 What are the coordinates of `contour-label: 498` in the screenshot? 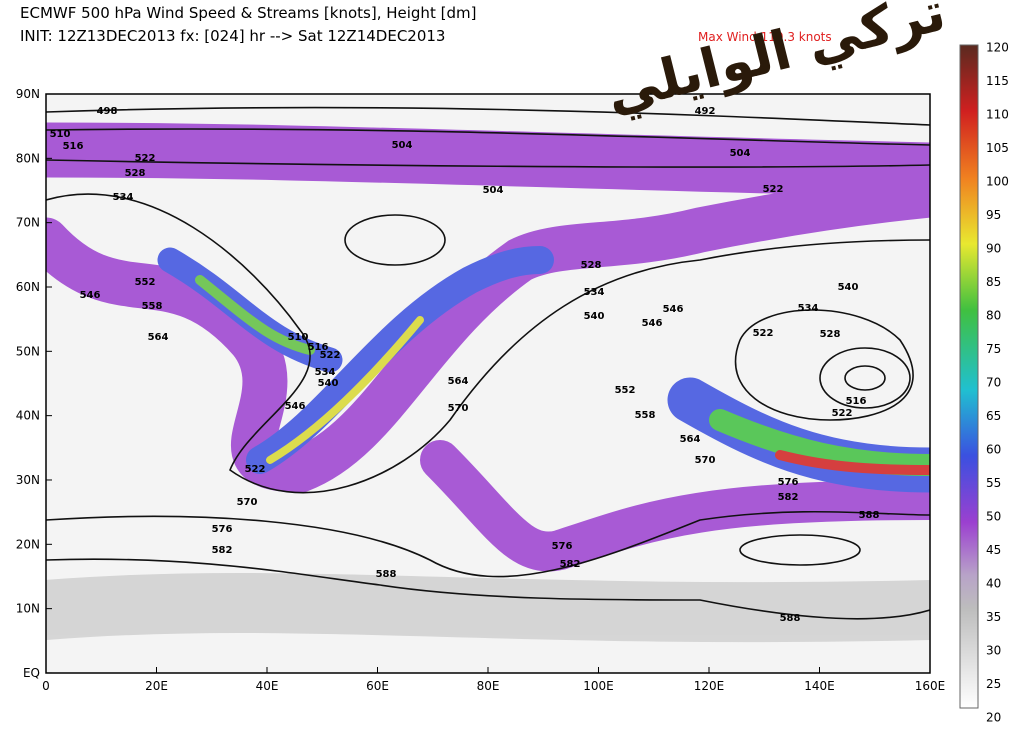 It's located at (107, 111).